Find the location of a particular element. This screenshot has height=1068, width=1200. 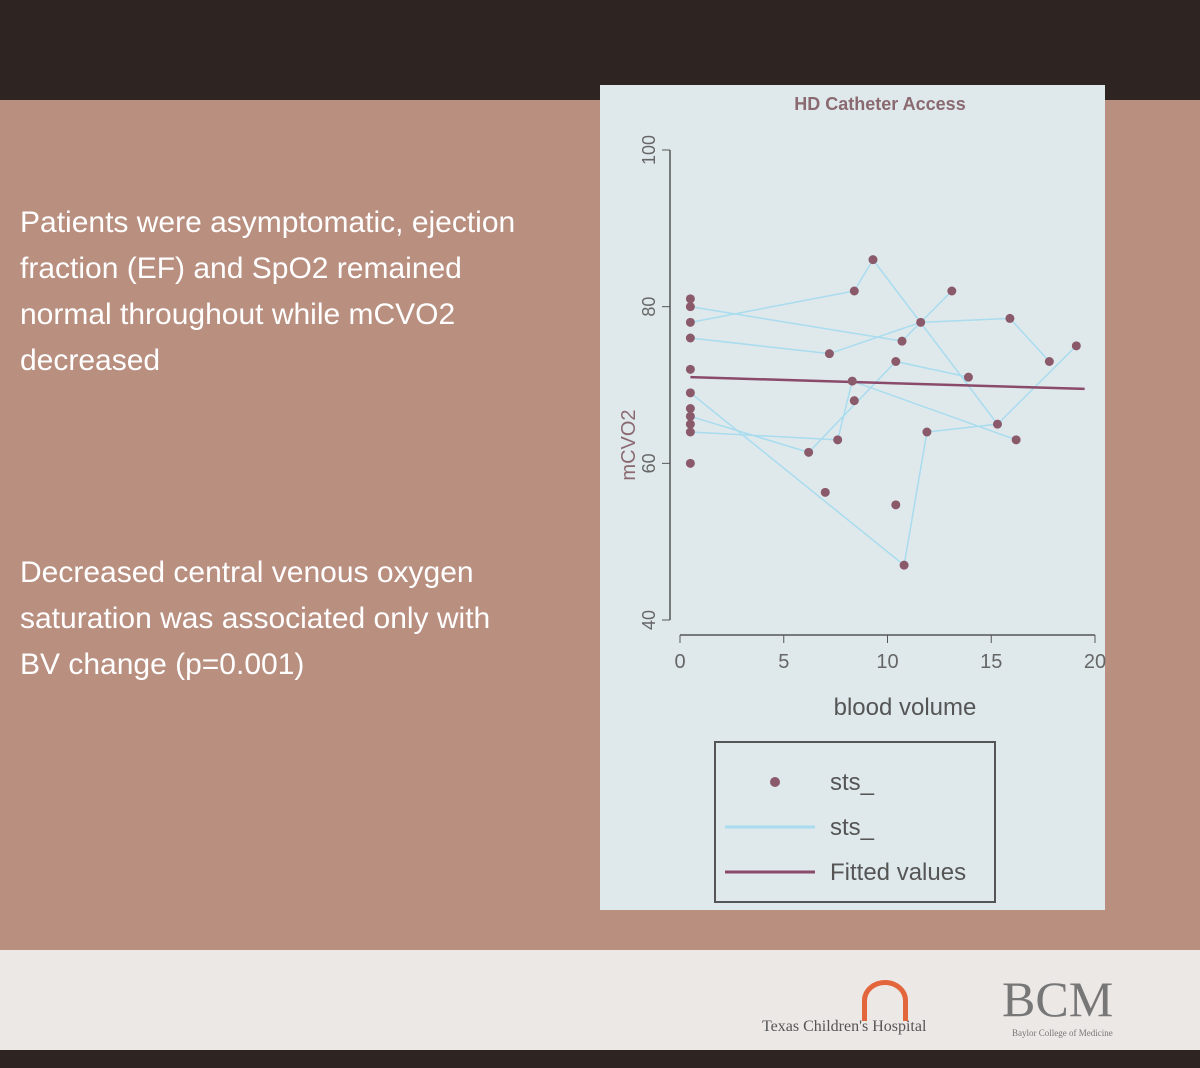

x-tick-label: 5 is located at coordinates (783, 662).